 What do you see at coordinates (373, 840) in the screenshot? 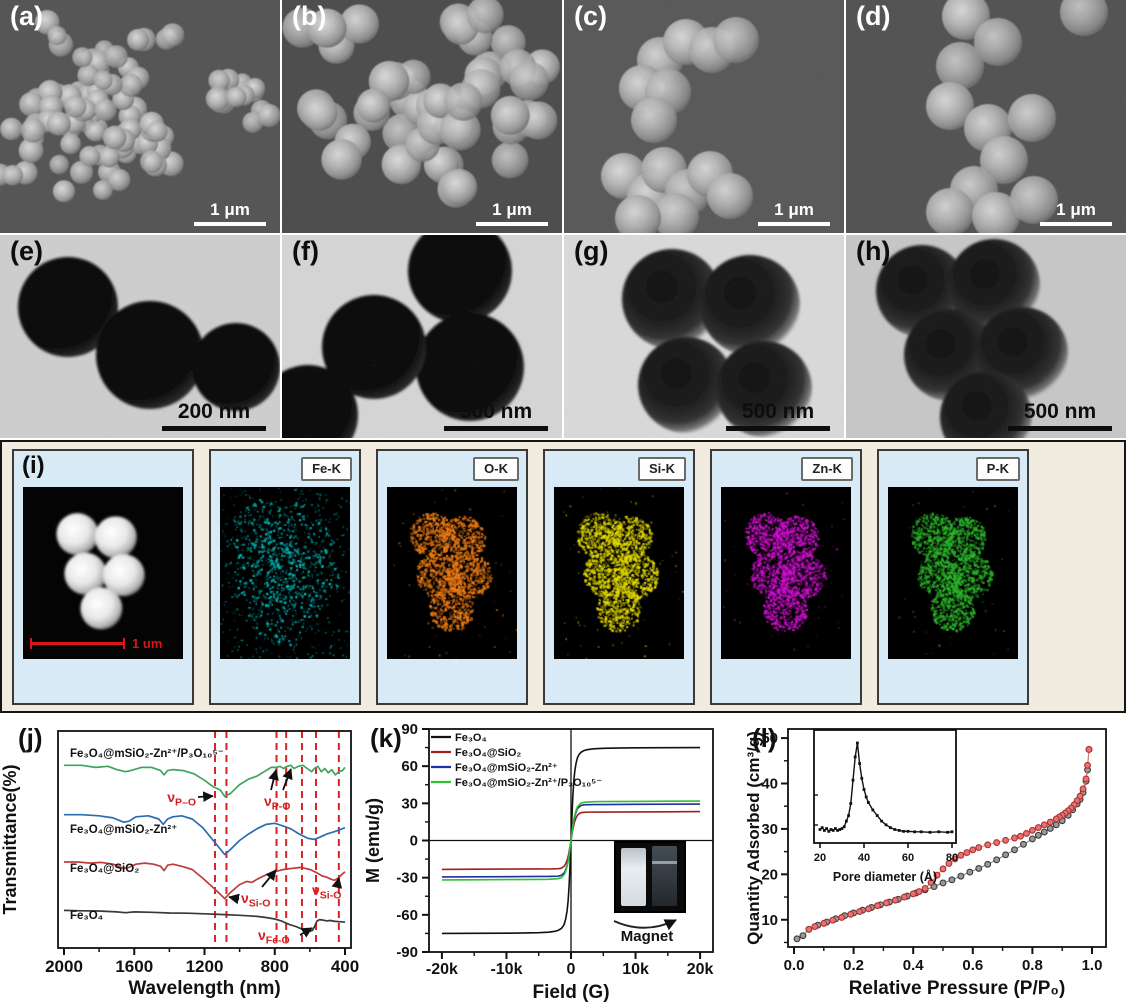
I see `svg-text: M (emu/g)` at bounding box center [373, 840].